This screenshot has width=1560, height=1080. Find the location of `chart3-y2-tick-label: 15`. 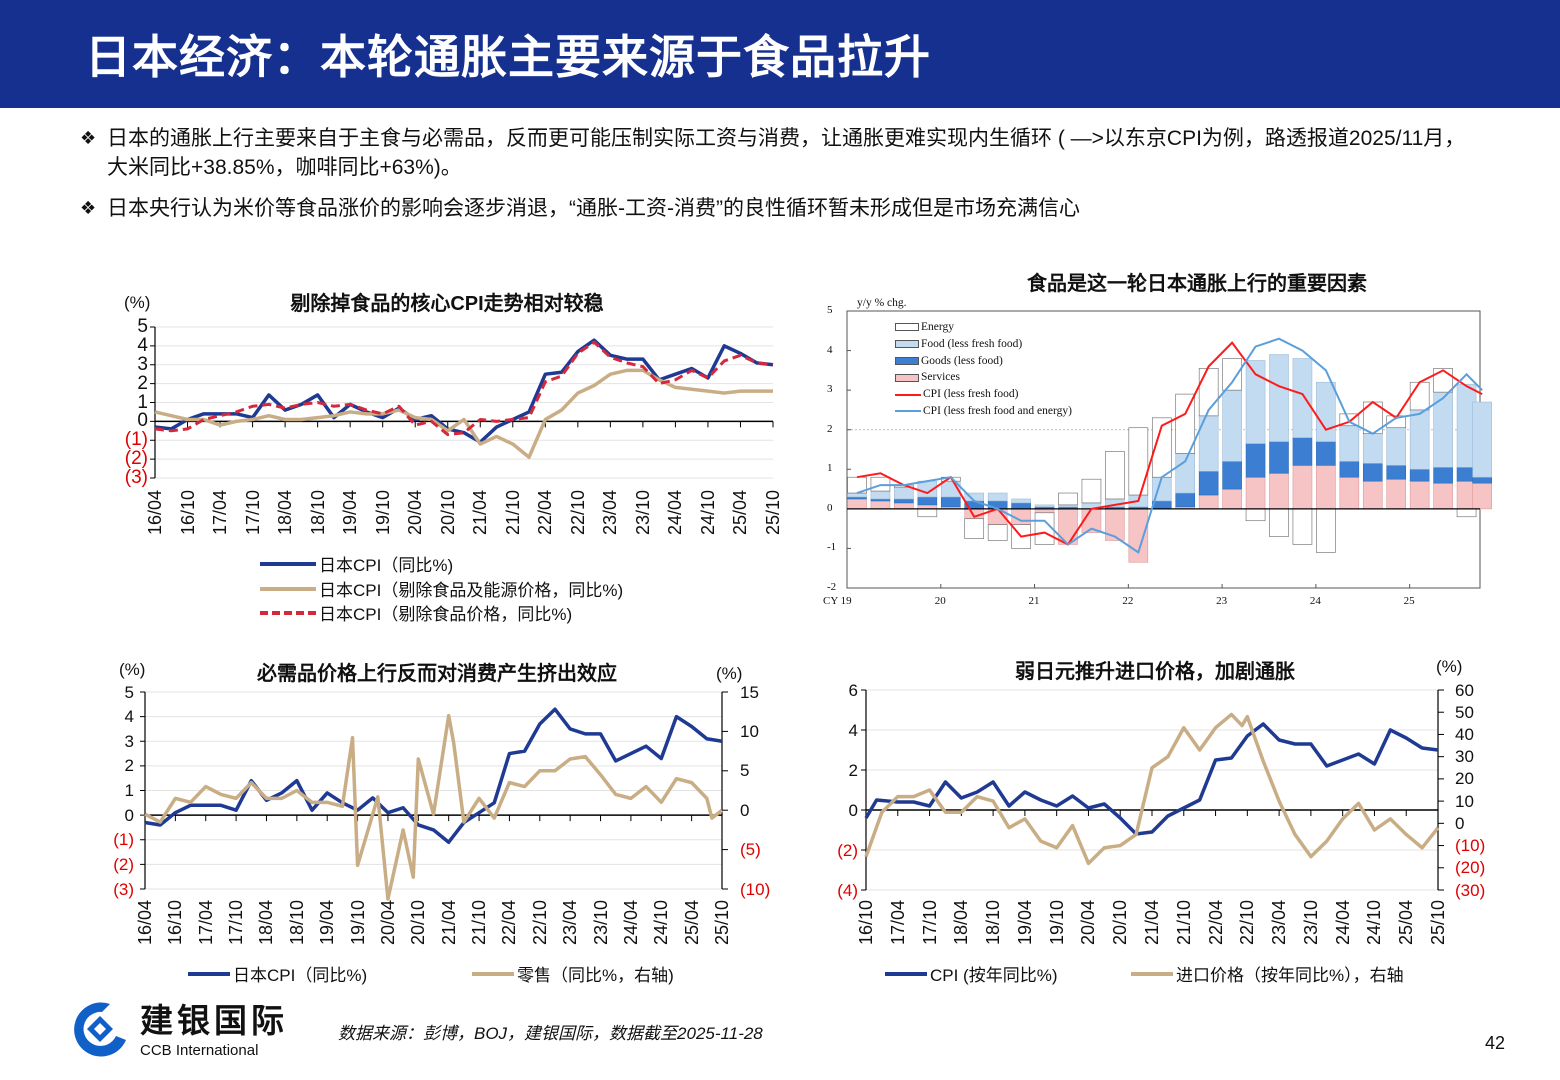

chart3-y2-tick-label: 15 is located at coordinates (749, 692).